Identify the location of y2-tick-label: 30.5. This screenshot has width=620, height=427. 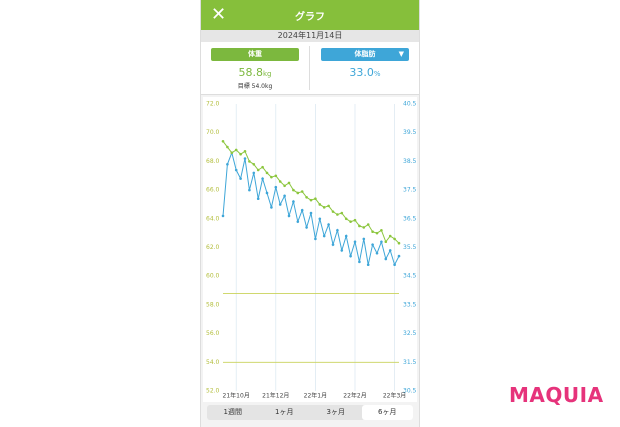
(410, 391).